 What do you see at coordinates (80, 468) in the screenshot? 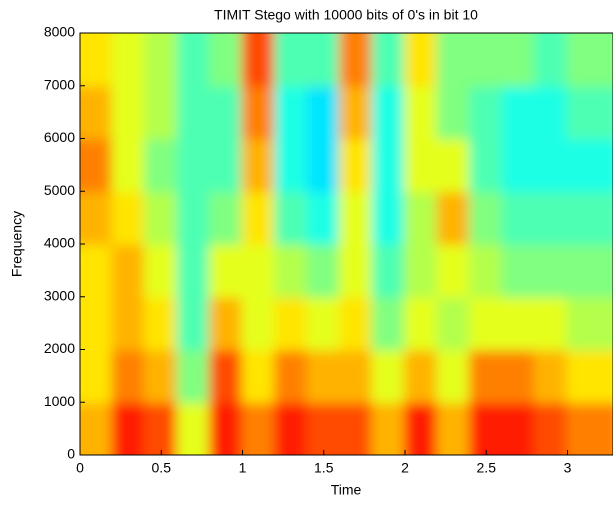
I see `x-tick-label: 0` at bounding box center [80, 468].